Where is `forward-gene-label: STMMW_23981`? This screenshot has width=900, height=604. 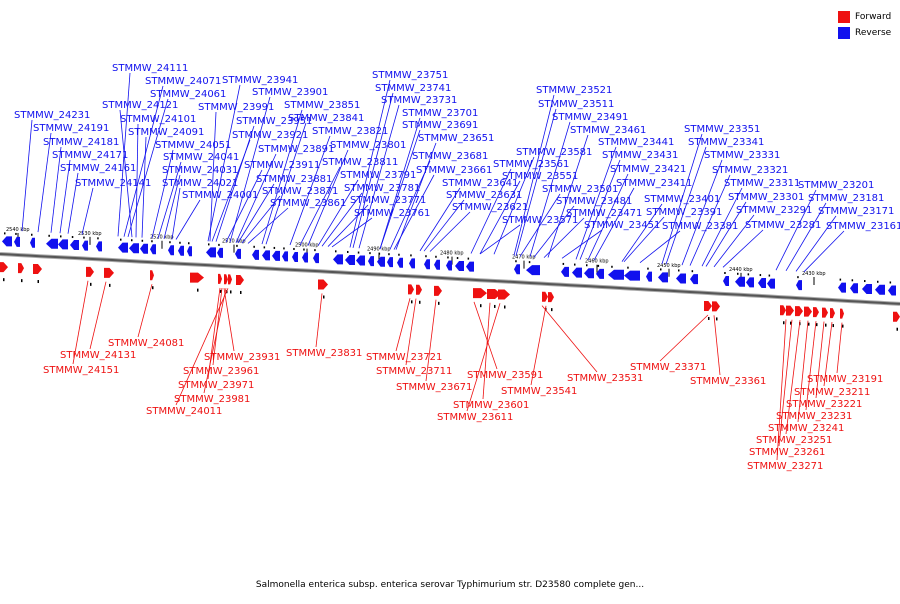
forward-gene-label: STMMW_23981 is located at coordinates (212, 399).